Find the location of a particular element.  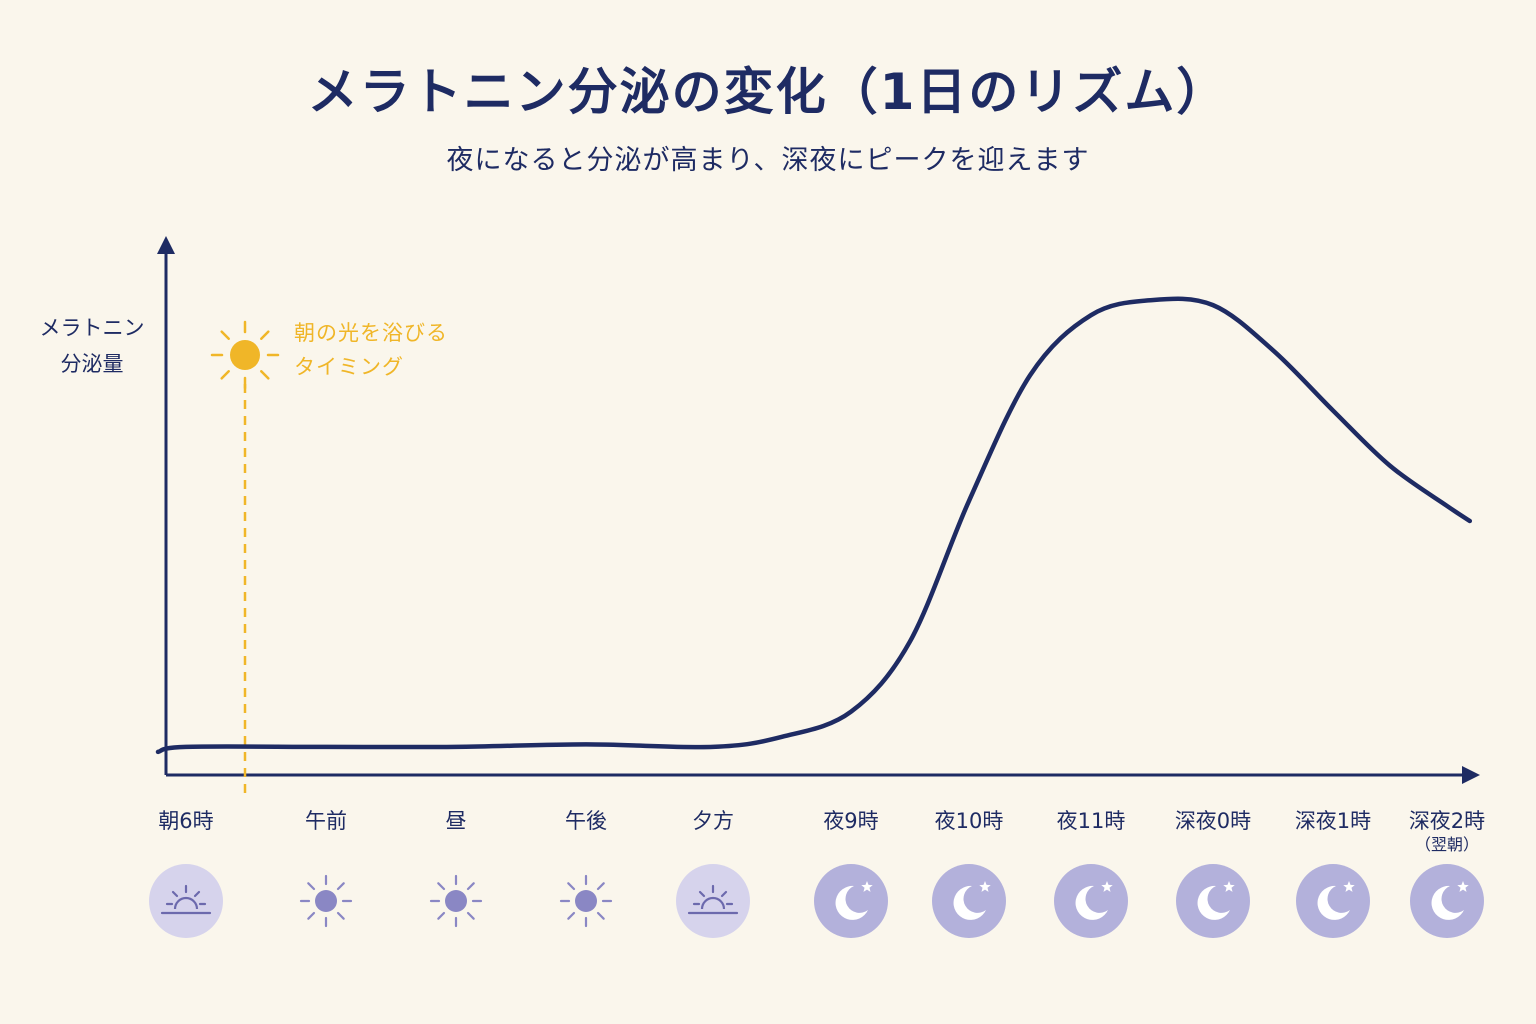

x-tick-label: 夜11時 is located at coordinates (1091, 821).